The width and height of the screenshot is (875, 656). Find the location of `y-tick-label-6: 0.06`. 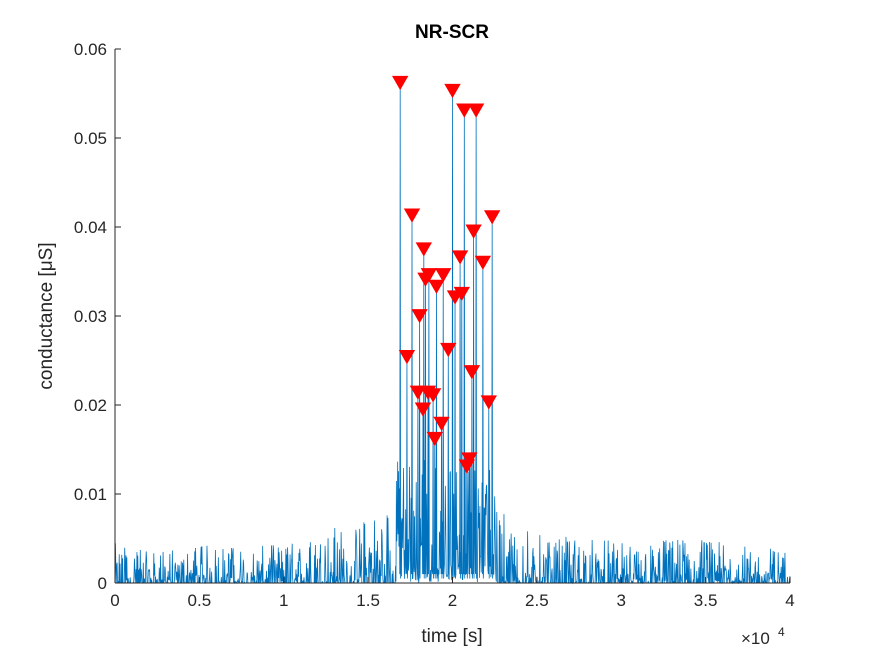

y-tick-label-6: 0.06 is located at coordinates (90, 49).